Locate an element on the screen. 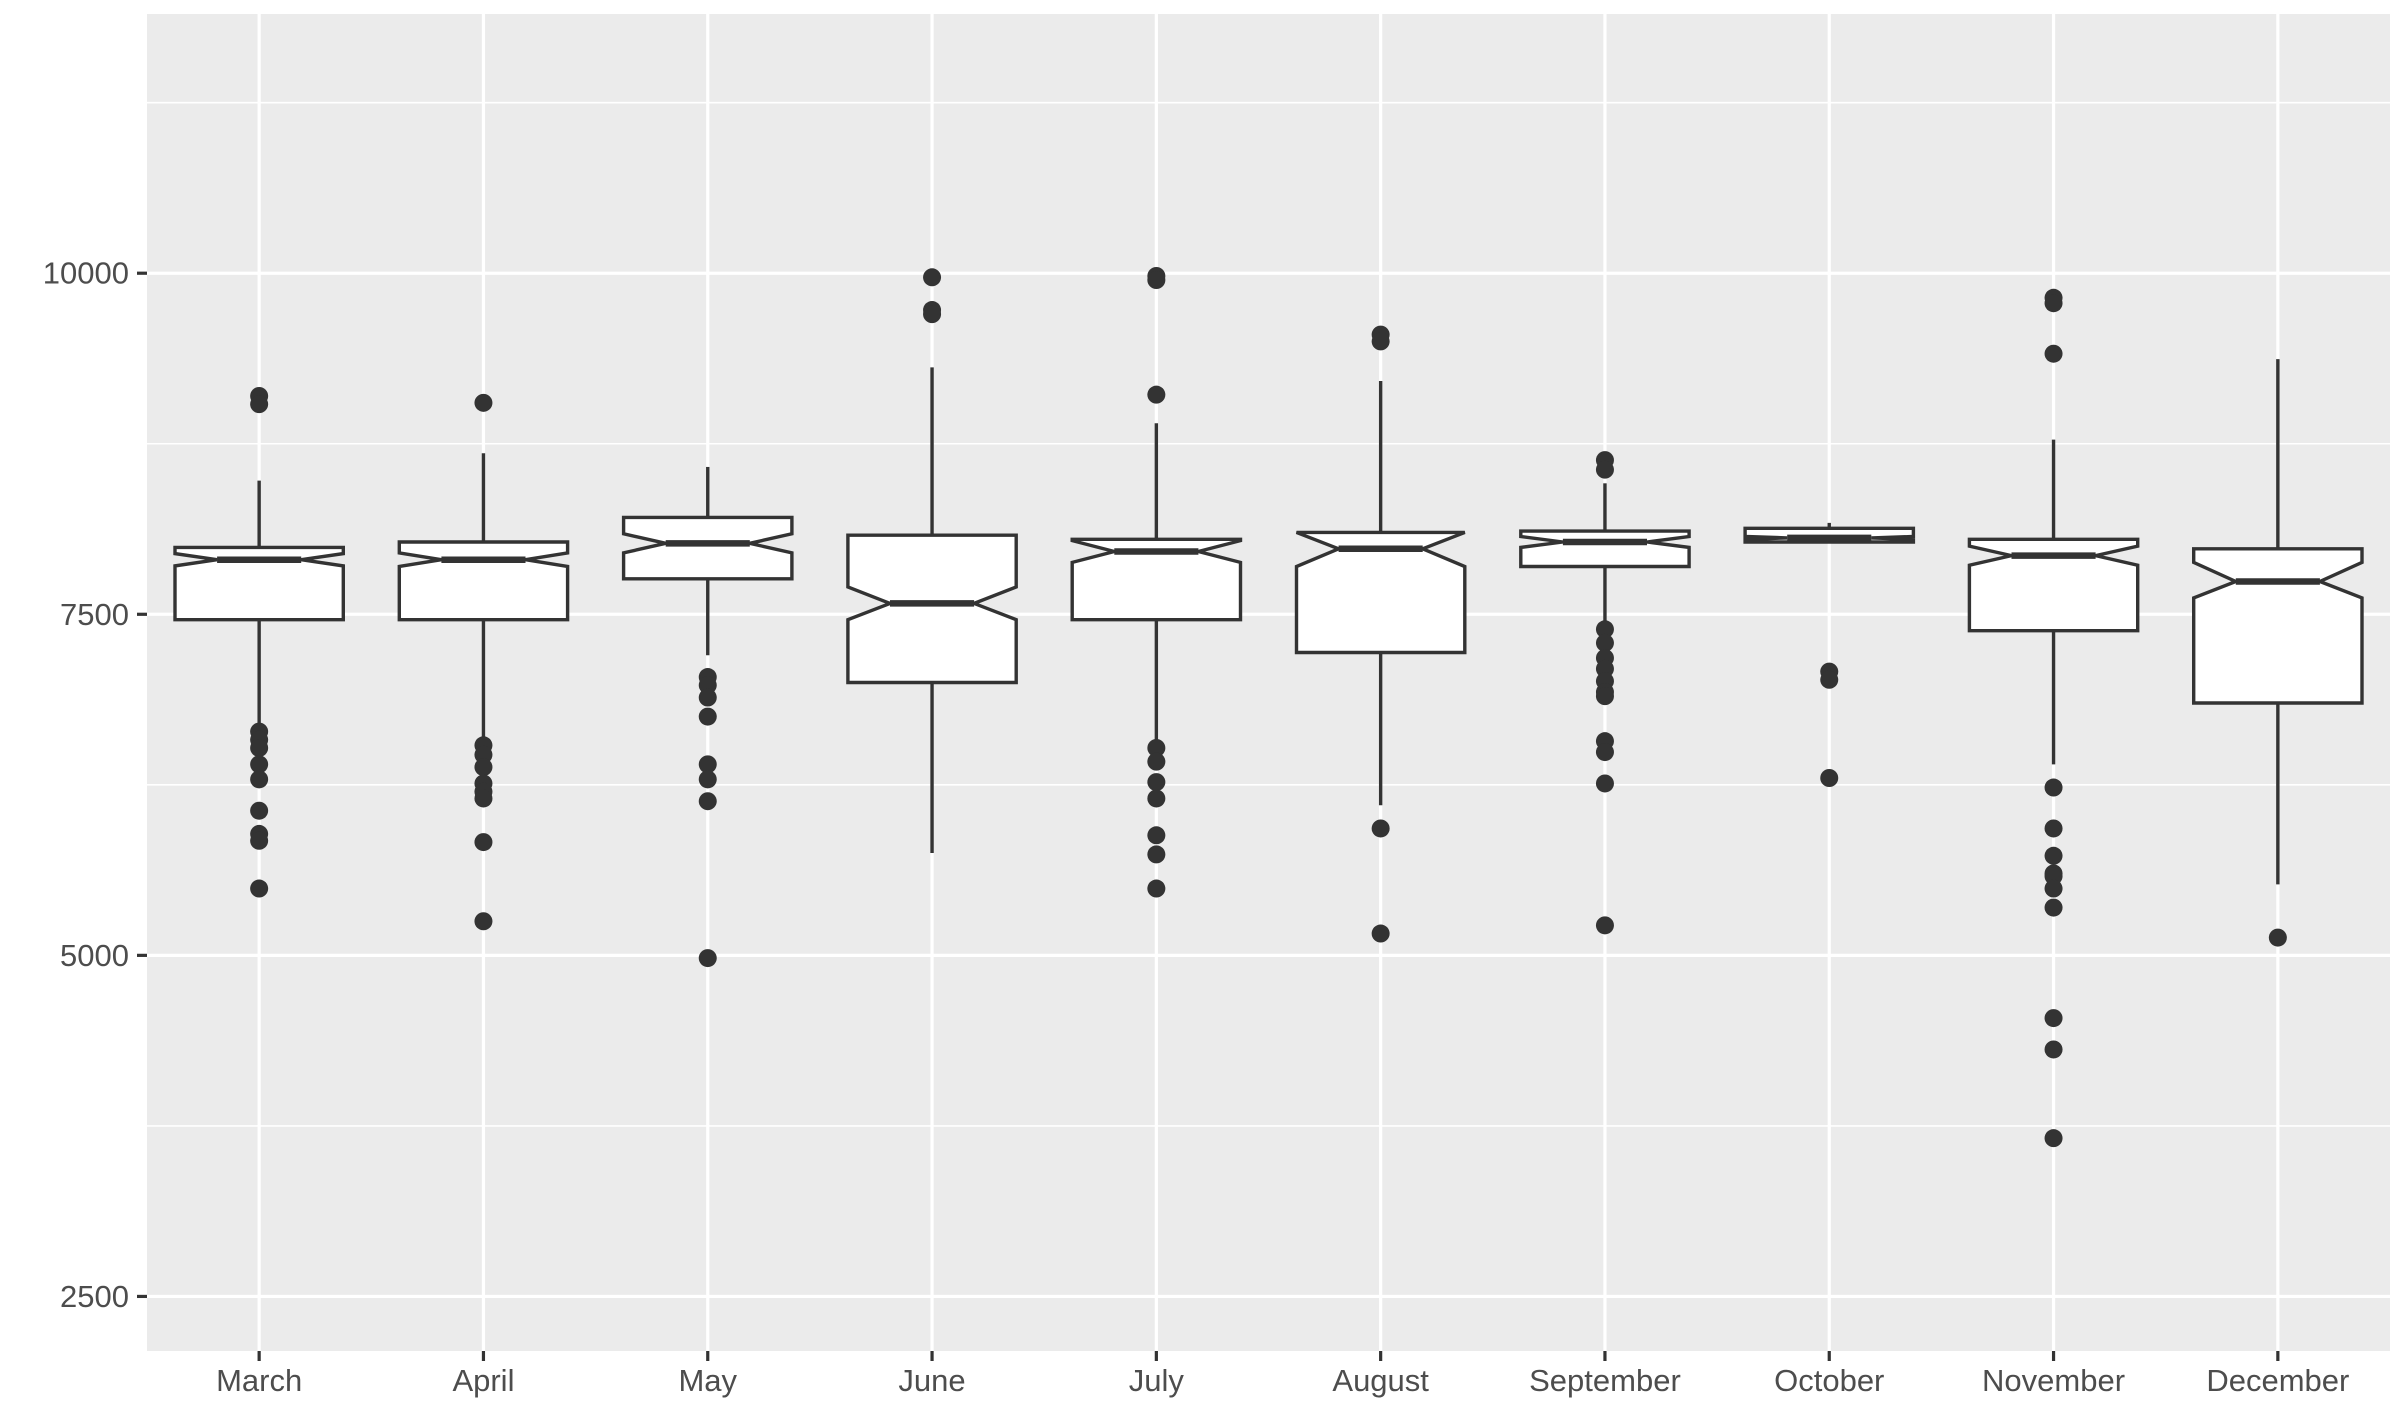 This screenshot has width=2400, height=1424. box-november is located at coordinates (2053, 718).